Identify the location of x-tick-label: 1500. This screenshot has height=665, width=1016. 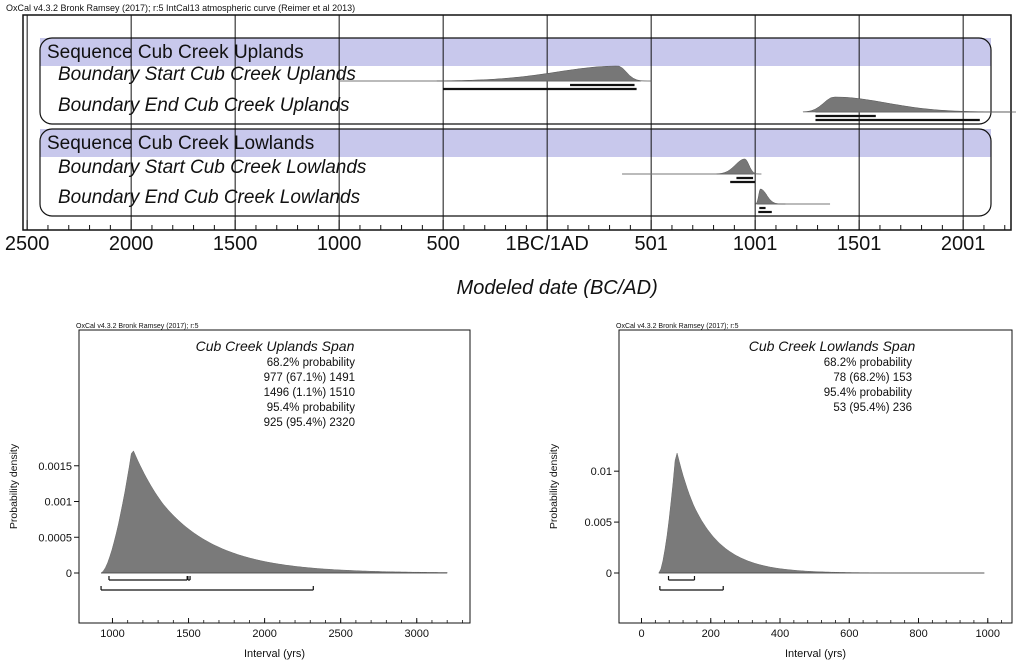
(188, 634).